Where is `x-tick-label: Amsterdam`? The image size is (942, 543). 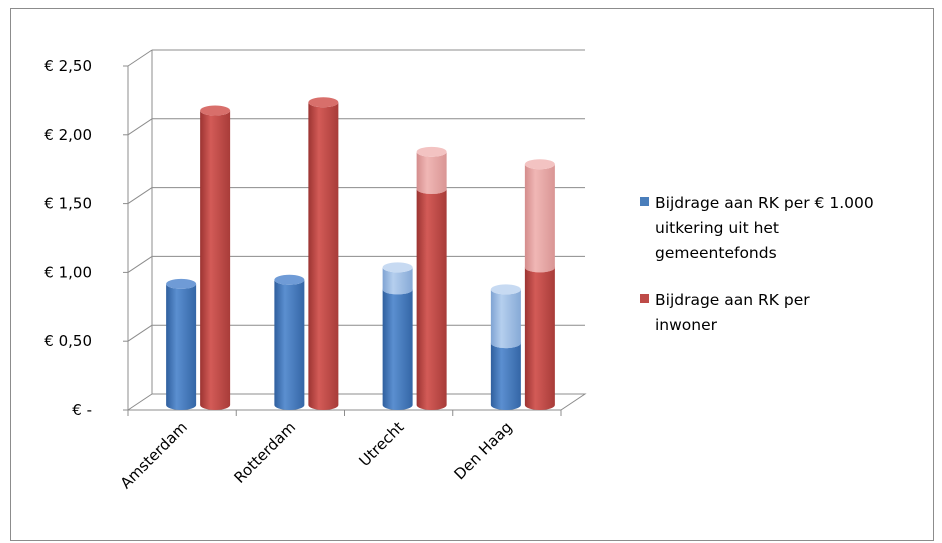 x-tick-label: Amsterdam is located at coordinates (154, 455).